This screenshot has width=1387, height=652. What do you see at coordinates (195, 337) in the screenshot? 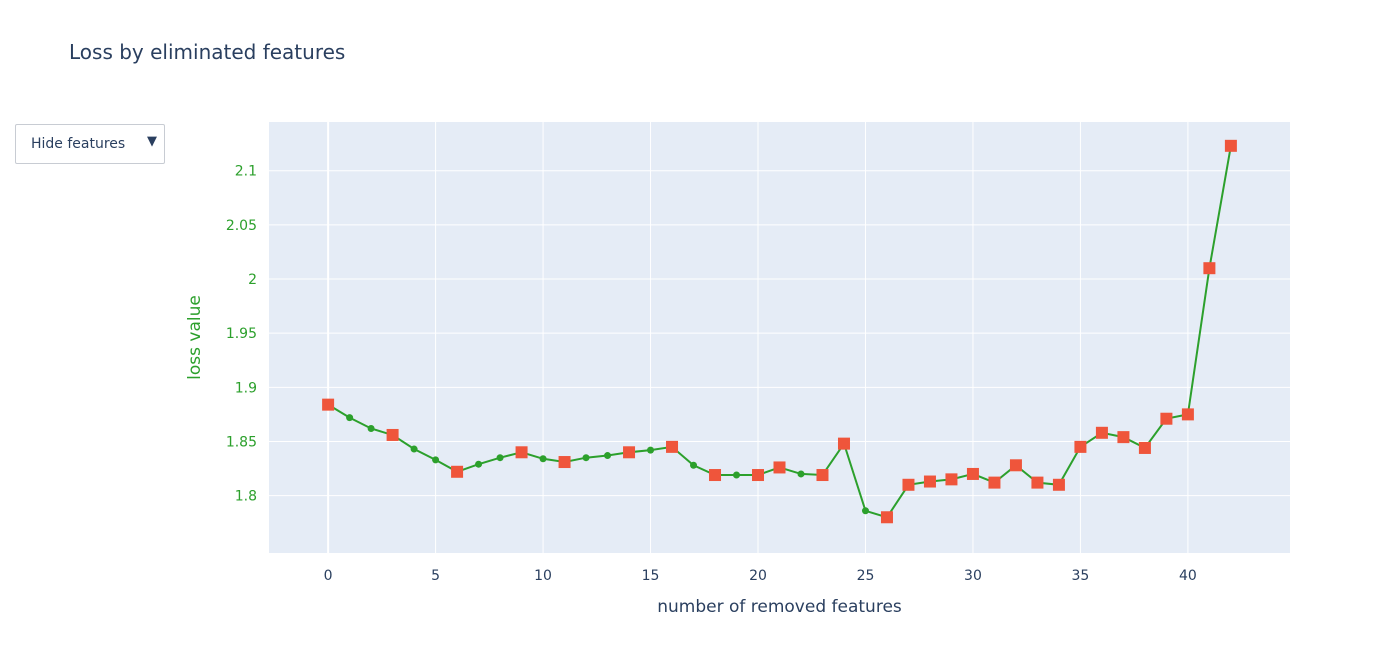
I see `y-axis-title: loss value` at bounding box center [195, 337].